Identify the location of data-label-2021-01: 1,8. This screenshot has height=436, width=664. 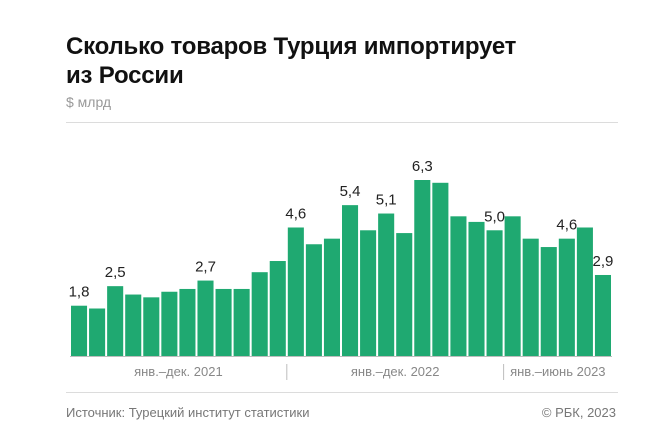
(79, 292).